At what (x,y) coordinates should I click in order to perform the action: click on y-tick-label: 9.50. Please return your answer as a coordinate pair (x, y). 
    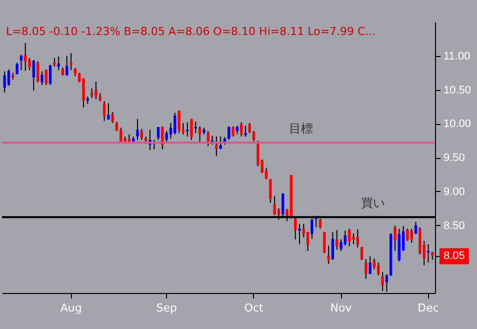
    Looking at the image, I should click on (454, 158).